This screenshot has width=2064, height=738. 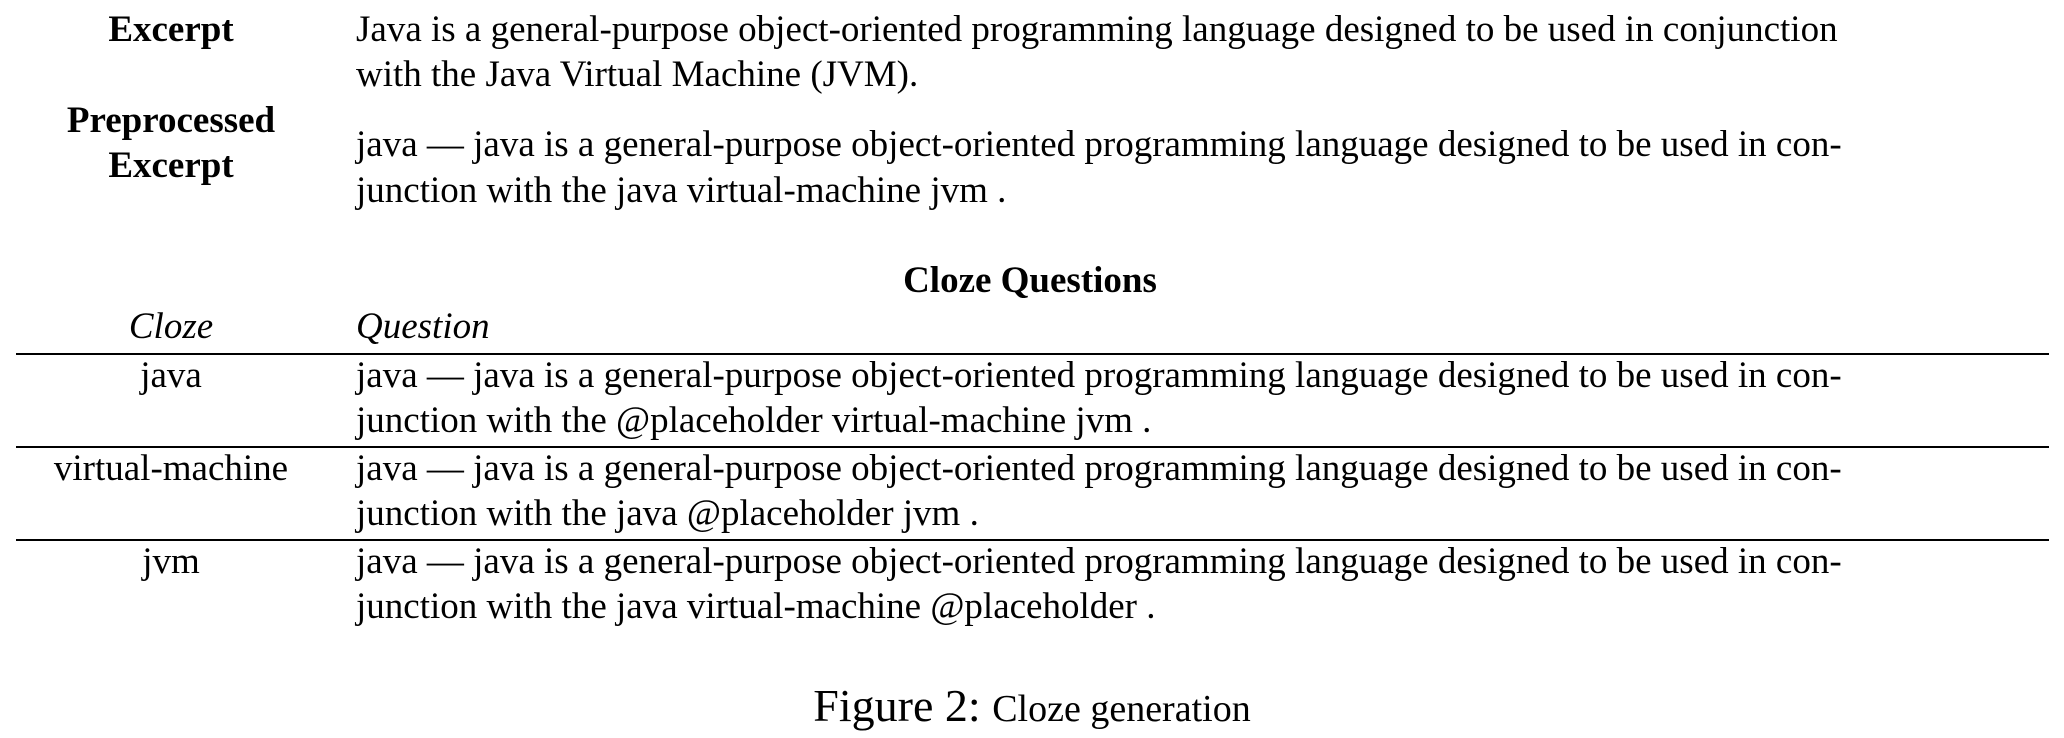 I want to click on figure-label: Figure 2:, so click(x=897, y=705).